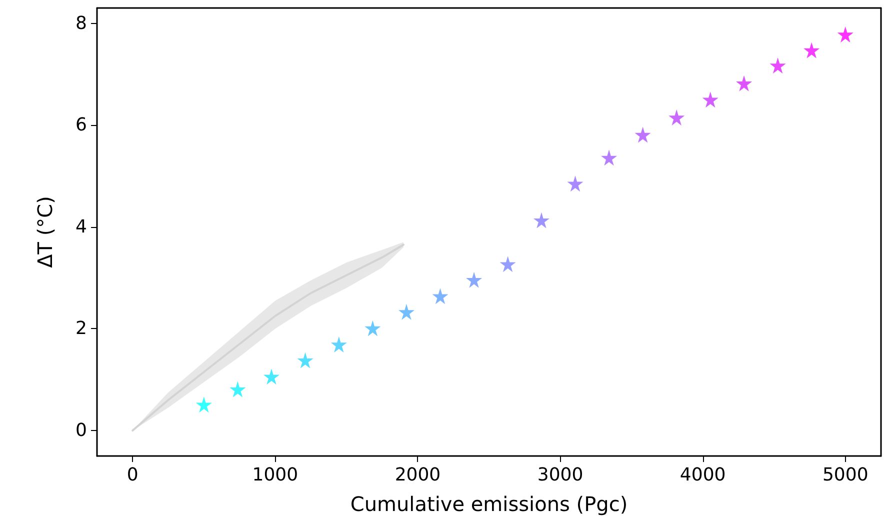 The width and height of the screenshot is (887, 531). What do you see at coordinates (703, 475) in the screenshot?
I see `x-tick-label: 4000` at bounding box center [703, 475].